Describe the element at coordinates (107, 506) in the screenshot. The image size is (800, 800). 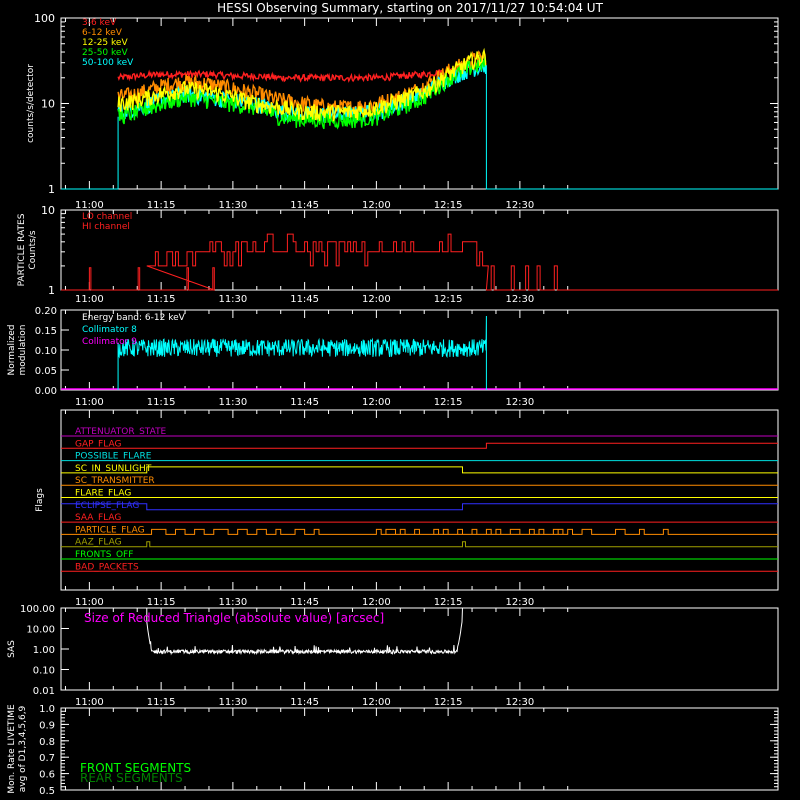
I see `flag-label: ECLIPSE_FLAG` at that location.